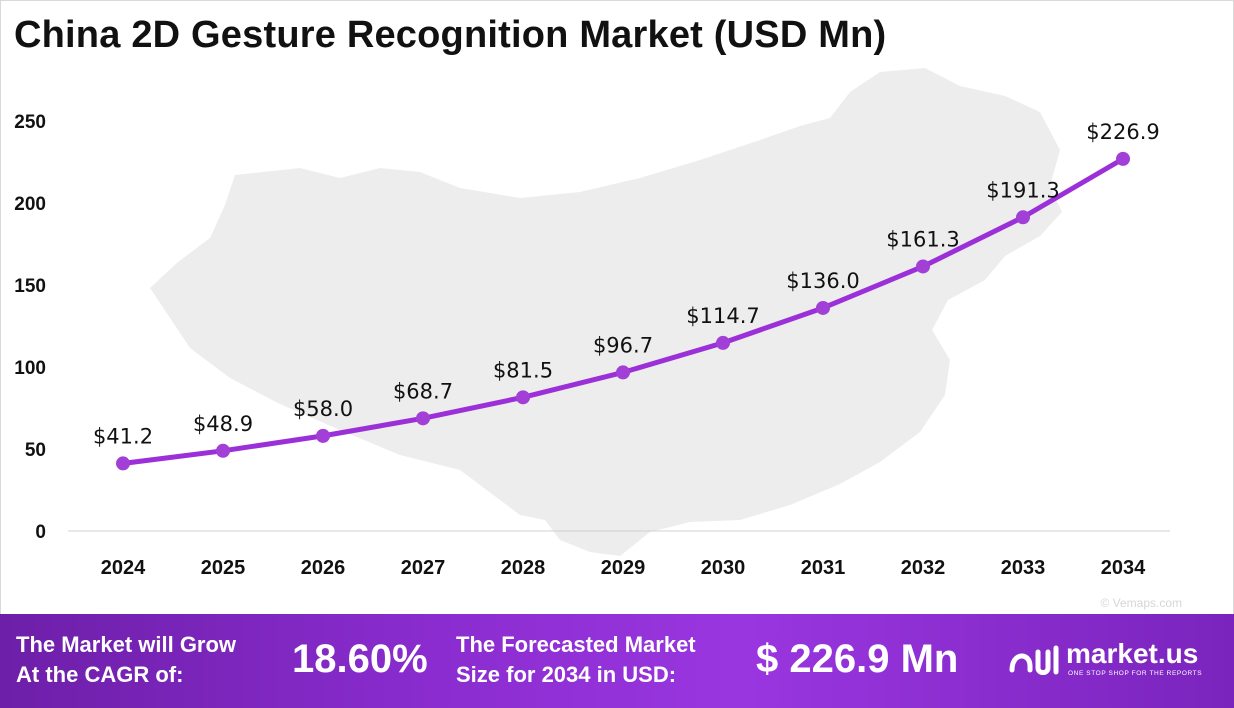 The image size is (1234, 708). Describe the element at coordinates (40, 532) in the screenshot. I see `y-tick-label: 0` at that location.